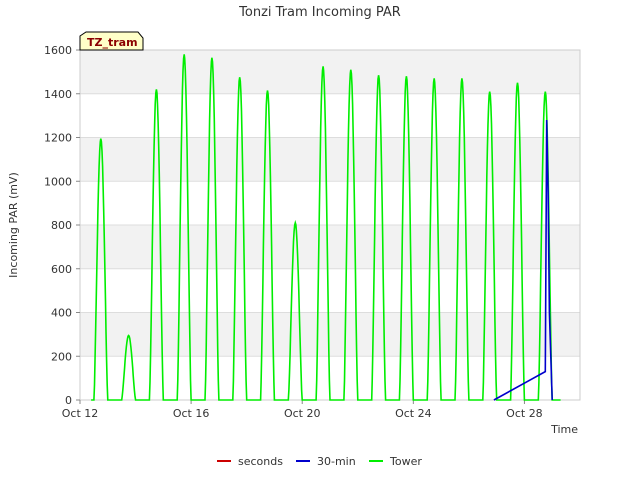  I want to click on x-tick-label: Oct 24, so click(413, 413).